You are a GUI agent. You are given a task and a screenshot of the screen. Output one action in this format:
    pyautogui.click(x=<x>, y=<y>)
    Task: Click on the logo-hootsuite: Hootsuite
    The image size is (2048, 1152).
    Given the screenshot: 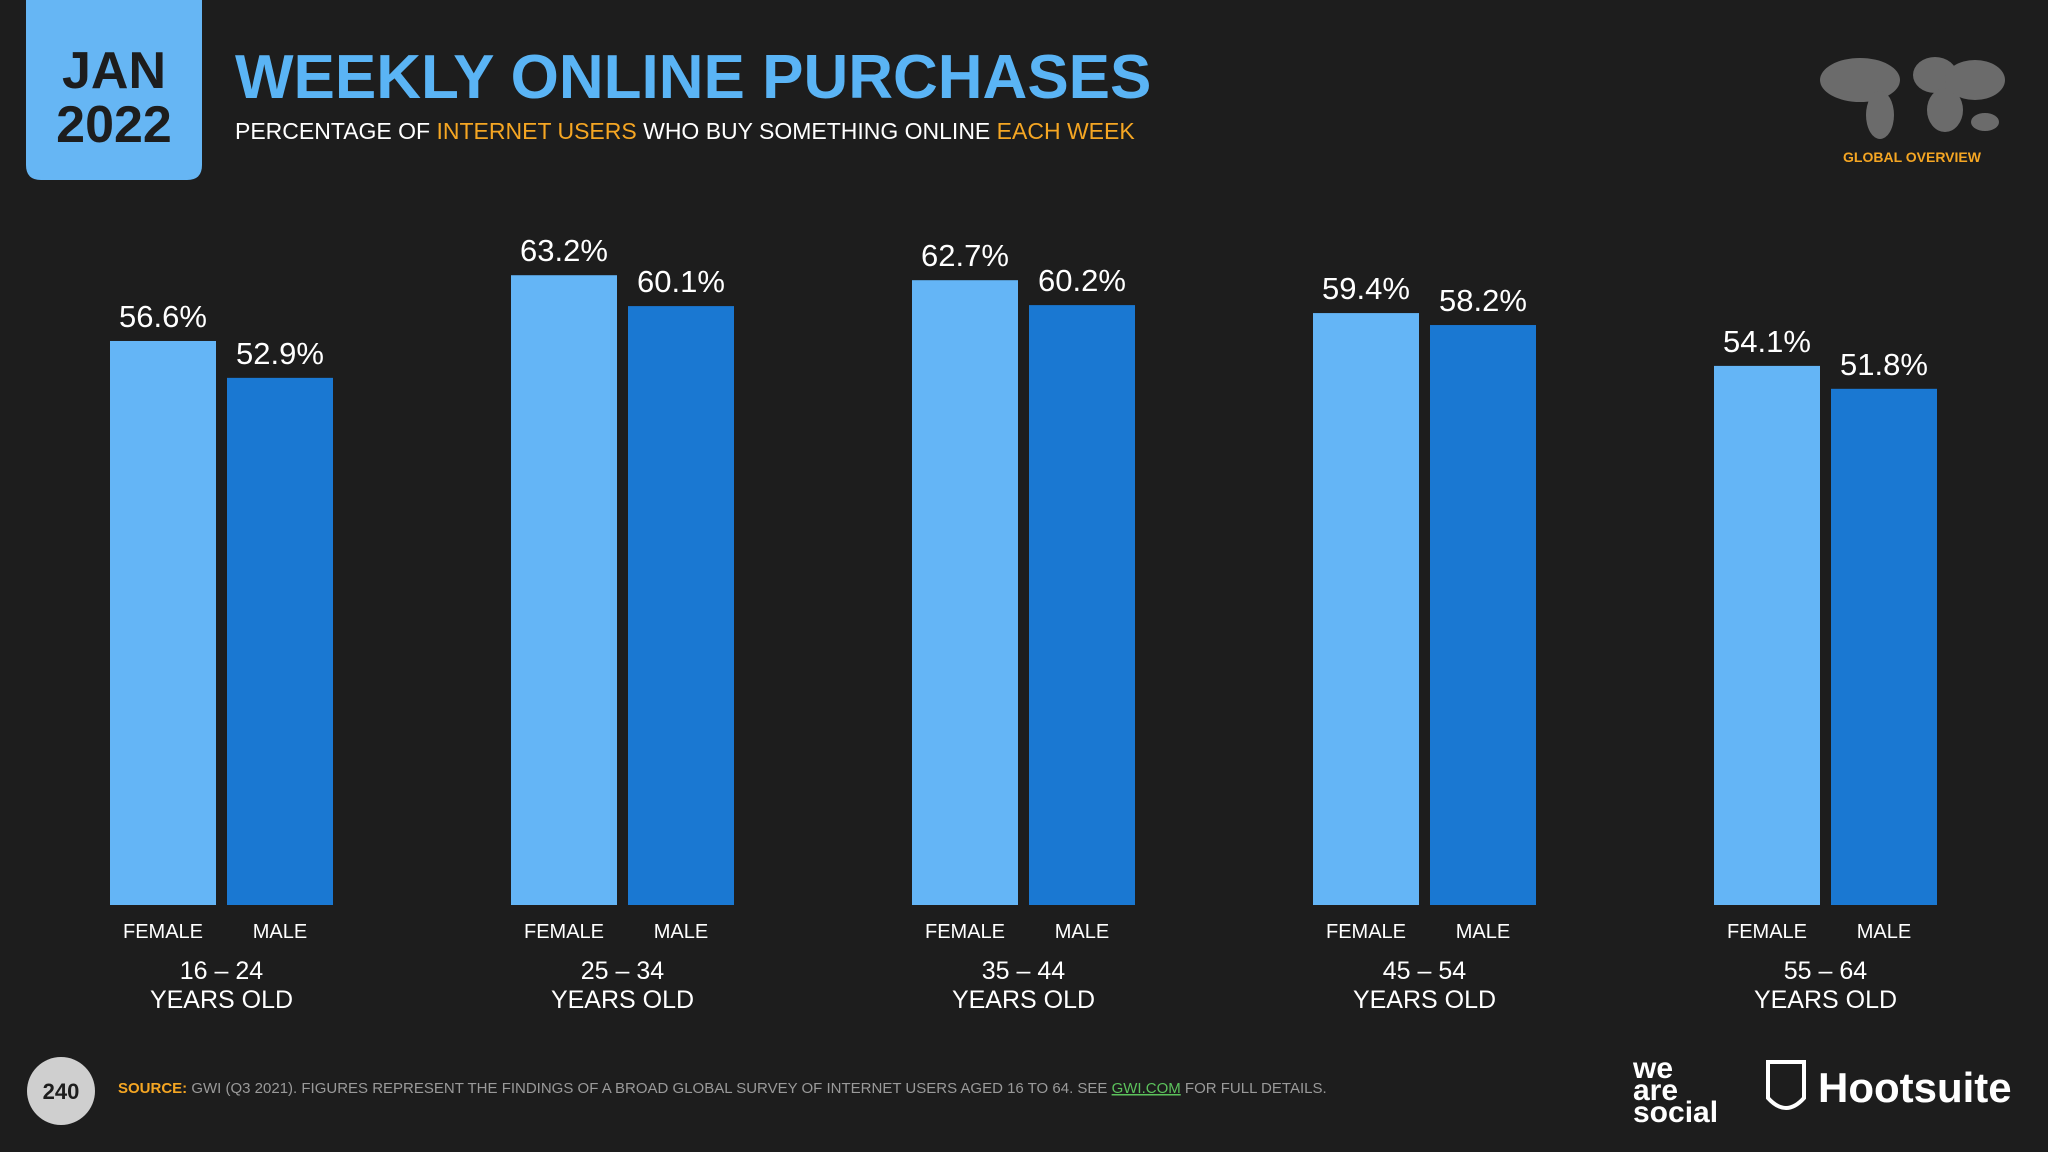 What is the action you would take?
    pyautogui.click(x=1915, y=1087)
    